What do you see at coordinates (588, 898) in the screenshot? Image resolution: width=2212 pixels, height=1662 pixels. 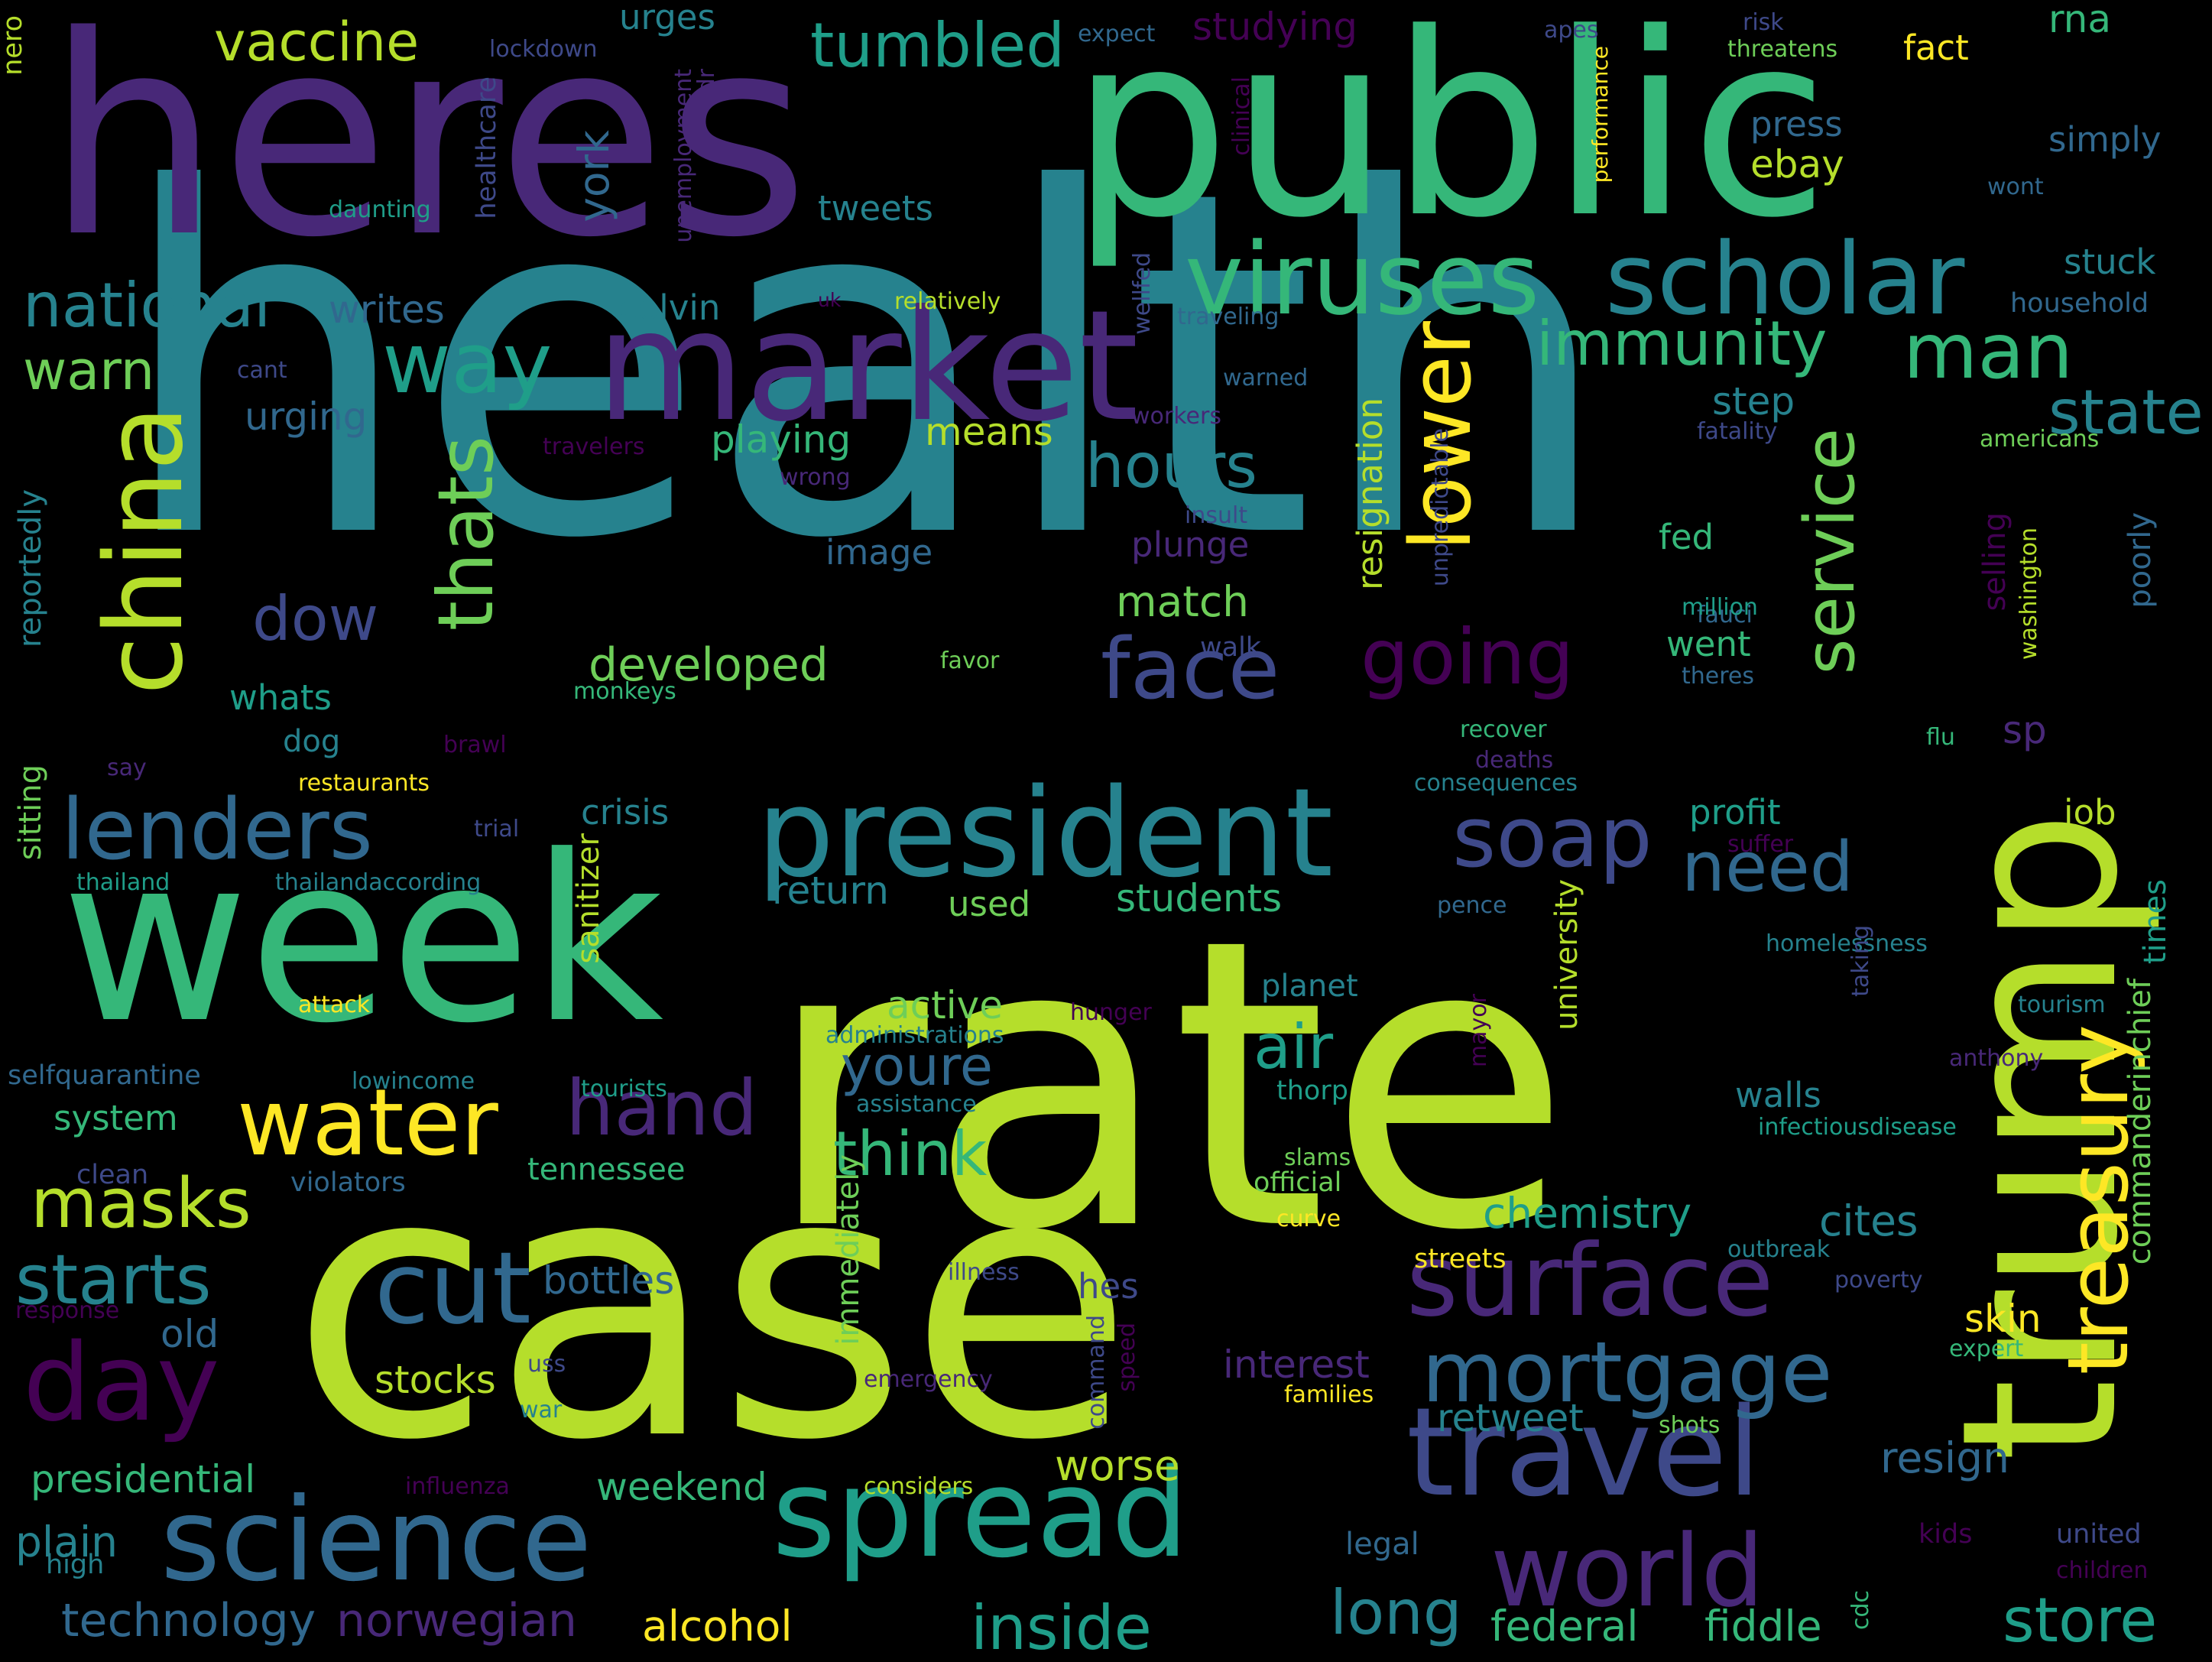 I see `word-sanitizer: sanitizer` at bounding box center [588, 898].